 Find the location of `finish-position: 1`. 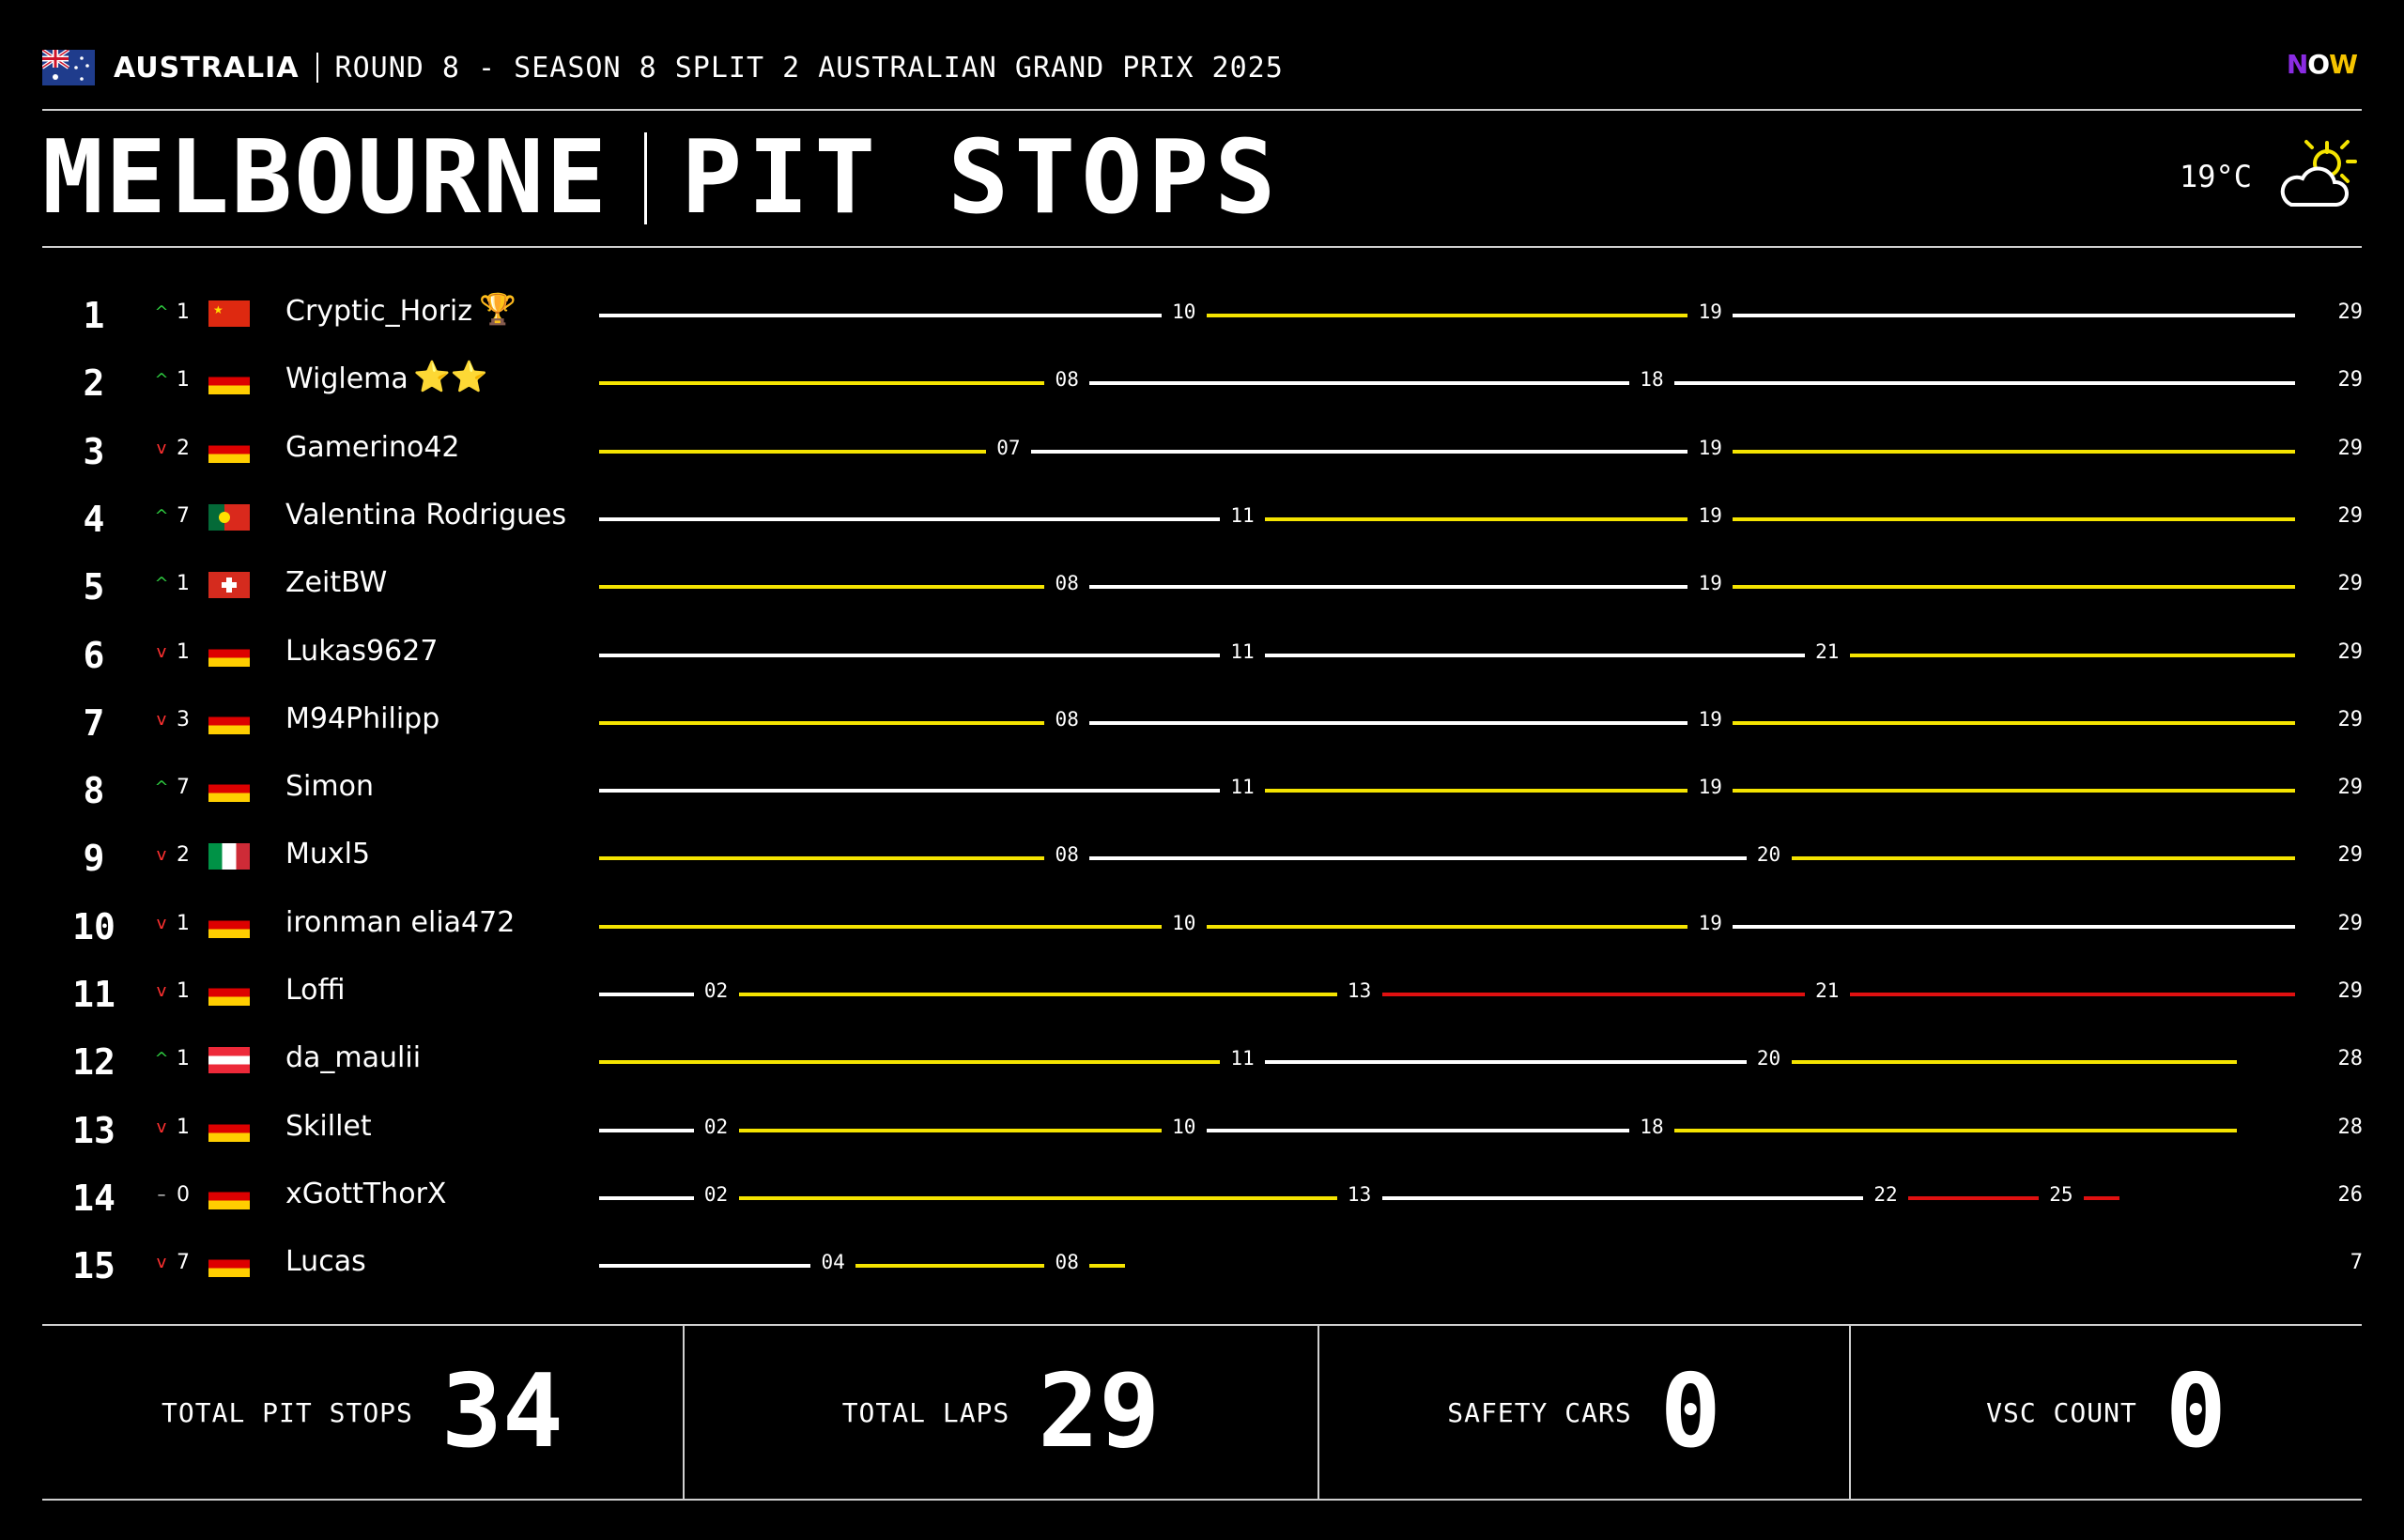

finish-position: 1 is located at coordinates (94, 315).